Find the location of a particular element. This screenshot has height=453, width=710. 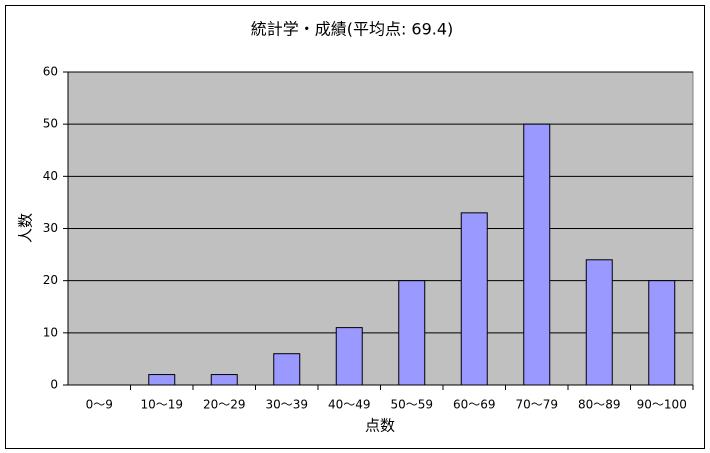

y-tick-label: 60 is located at coordinates (50, 72).